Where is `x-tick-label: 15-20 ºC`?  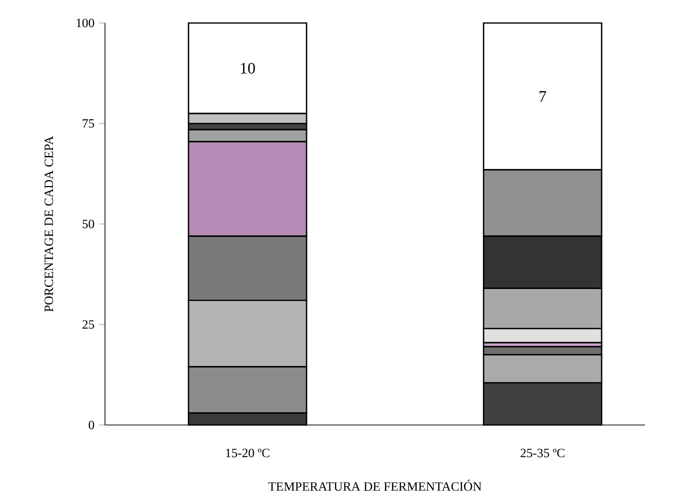
x-tick-label: 15-20 ºC is located at coordinates (248, 453).